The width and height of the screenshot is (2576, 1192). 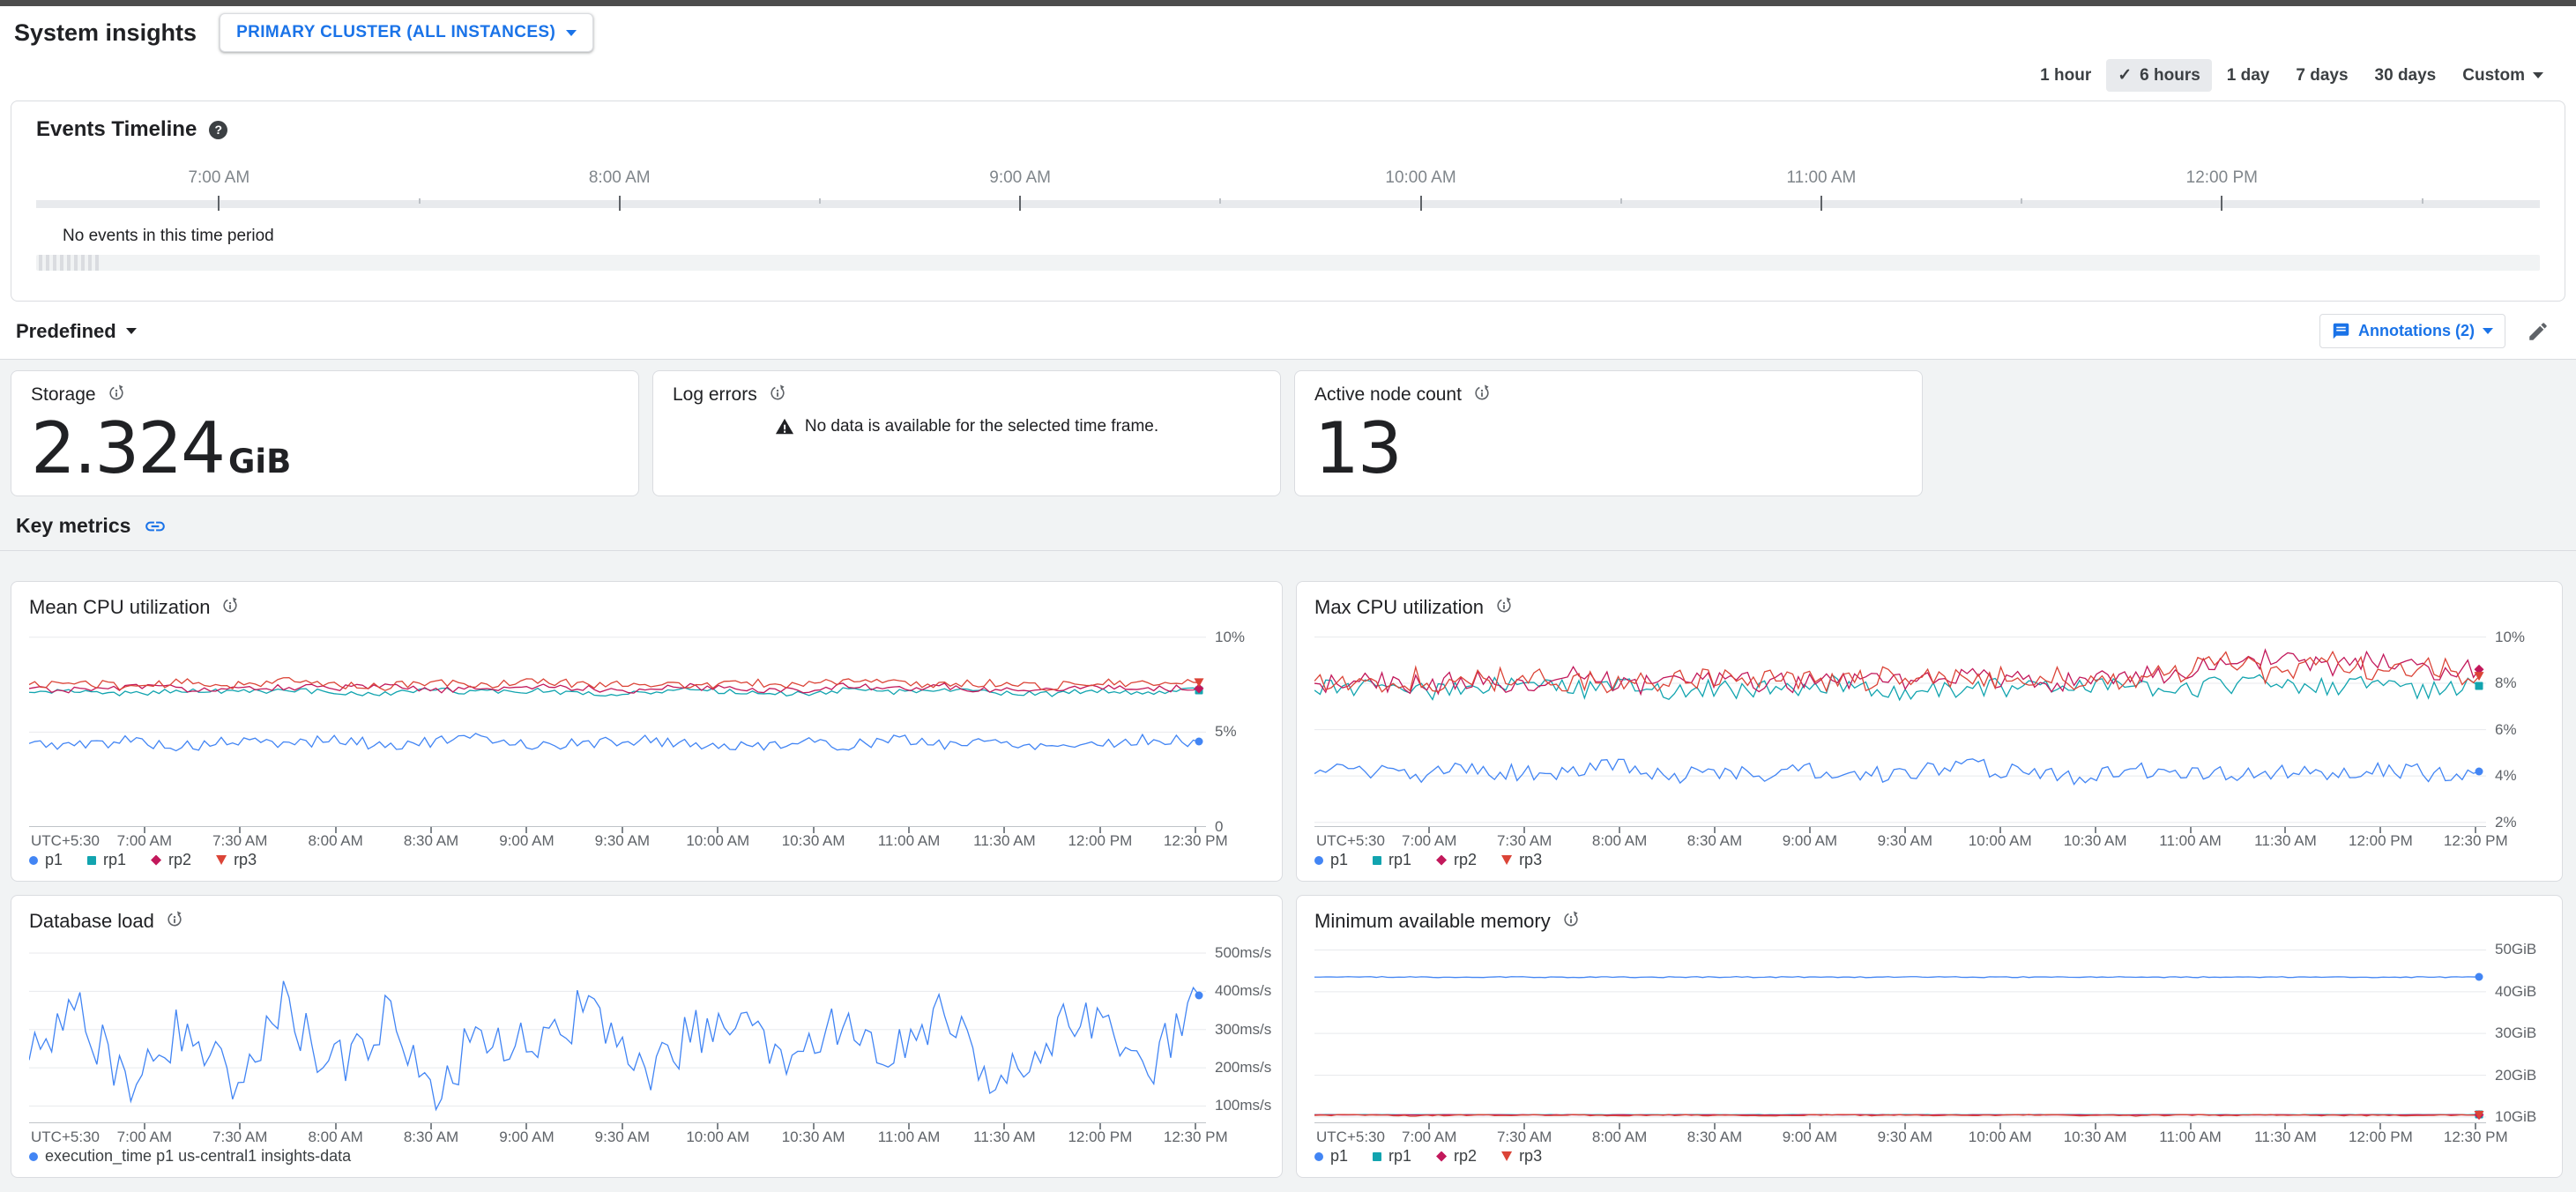 I want to click on help-icon: ?, so click(x=219, y=129).